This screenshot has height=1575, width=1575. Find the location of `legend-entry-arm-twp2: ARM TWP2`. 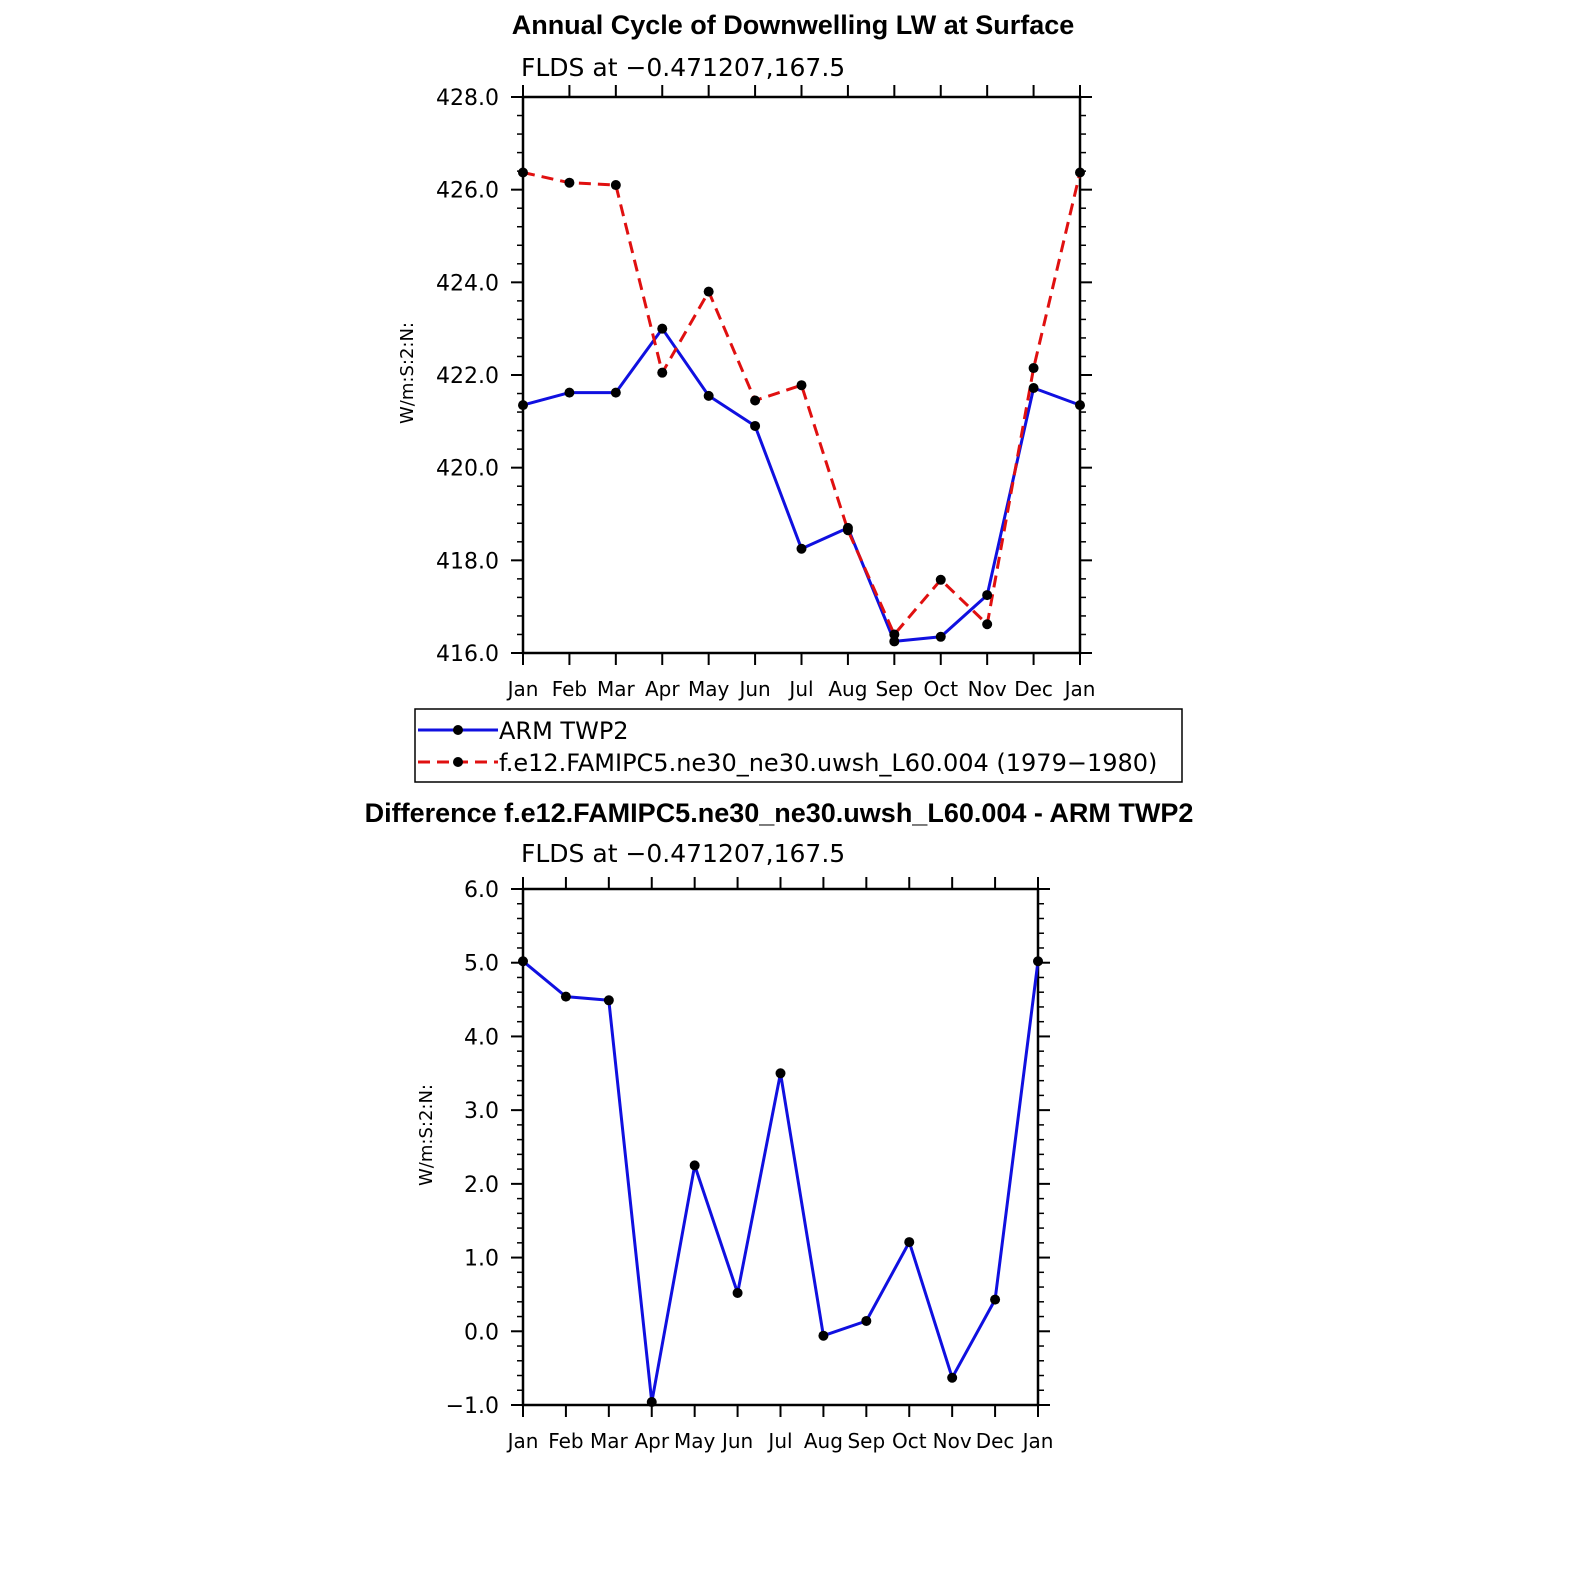

legend-entry-arm-twp2: ARM TWP2 is located at coordinates (523, 731).